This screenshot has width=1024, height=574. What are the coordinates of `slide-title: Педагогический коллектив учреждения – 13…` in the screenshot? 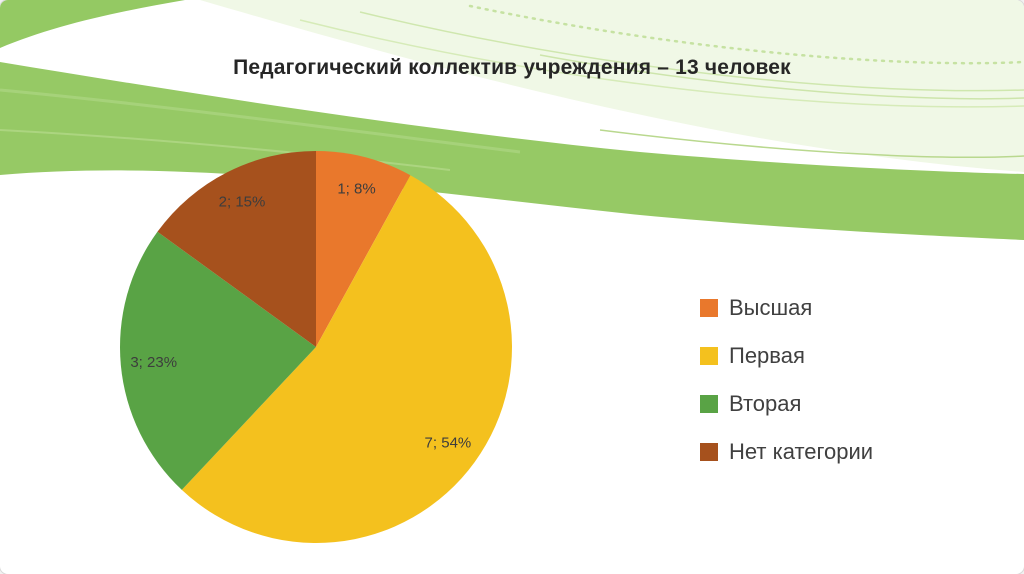 It's located at (512, 67).